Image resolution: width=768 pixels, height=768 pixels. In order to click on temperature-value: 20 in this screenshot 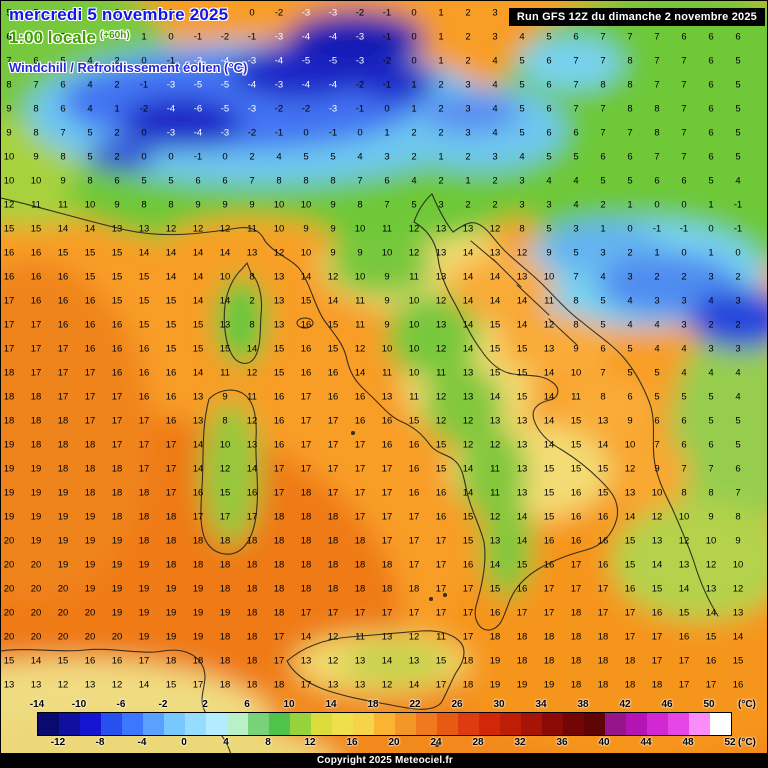, I will do `click(9, 565)`.